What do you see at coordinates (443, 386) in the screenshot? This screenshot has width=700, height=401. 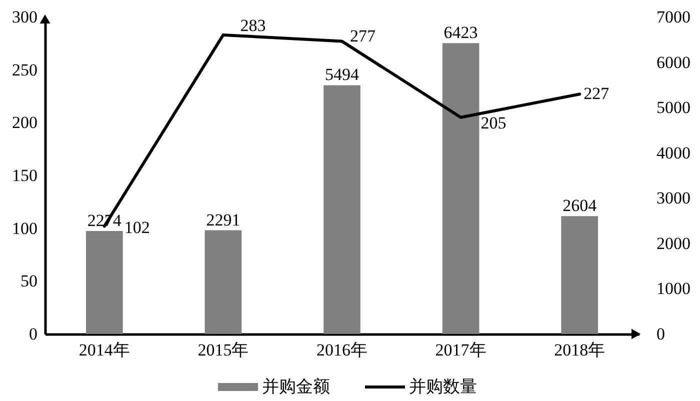 I see `legend-label: 并购数量` at bounding box center [443, 386].